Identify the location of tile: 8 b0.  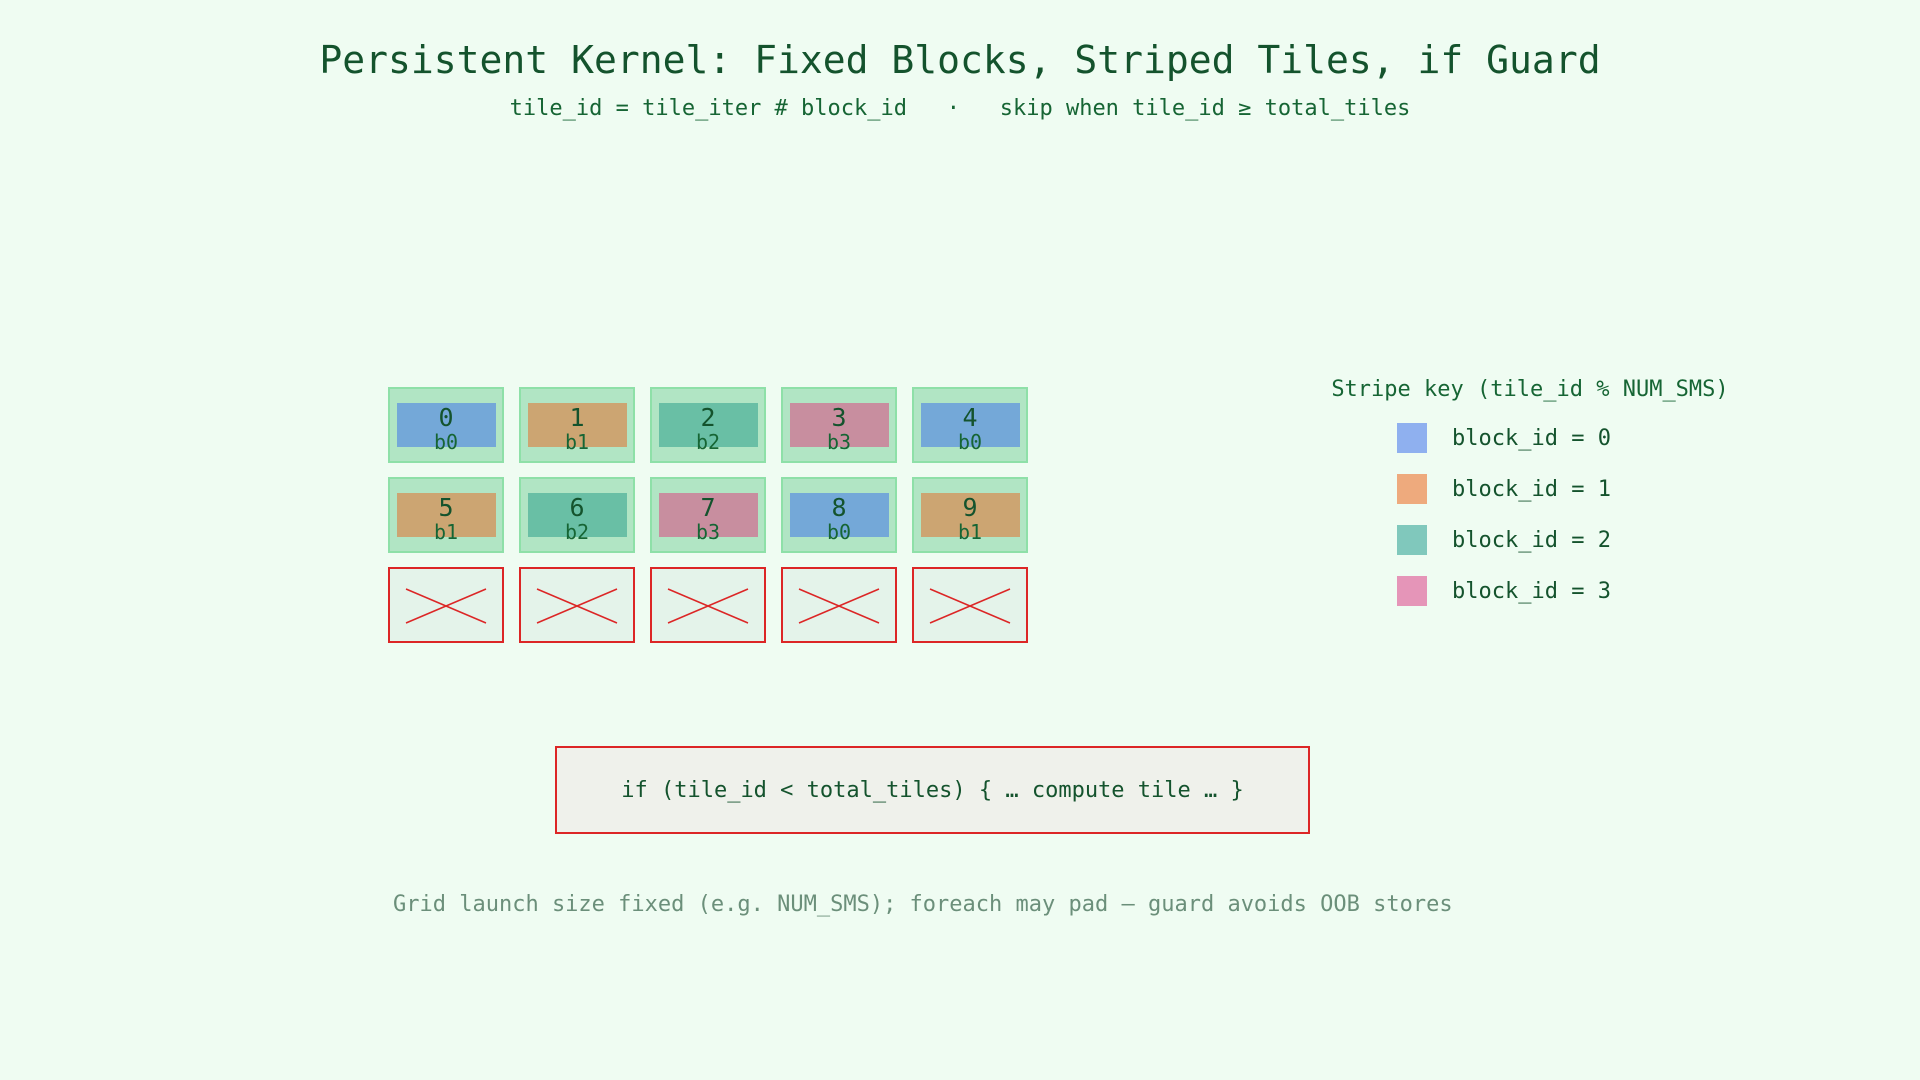
(839, 515).